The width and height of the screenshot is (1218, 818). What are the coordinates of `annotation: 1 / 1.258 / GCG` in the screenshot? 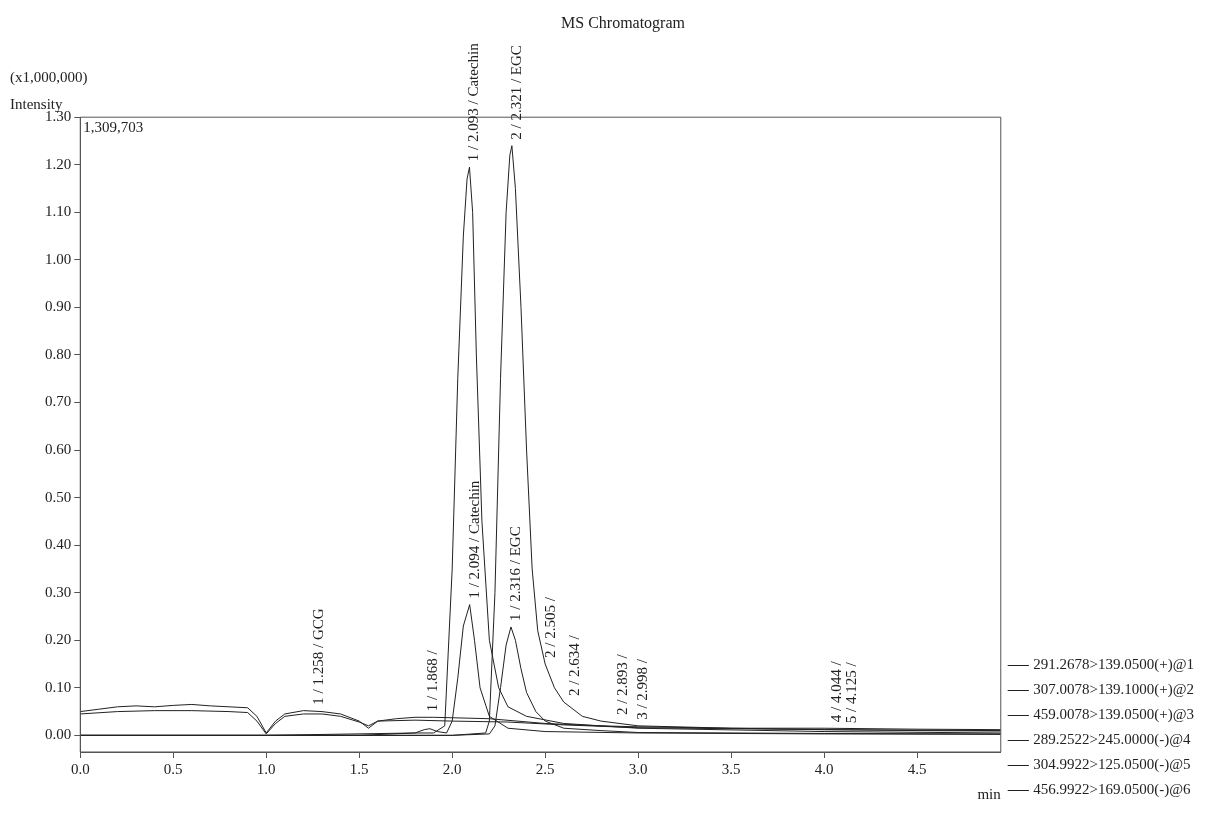 It's located at (318, 656).